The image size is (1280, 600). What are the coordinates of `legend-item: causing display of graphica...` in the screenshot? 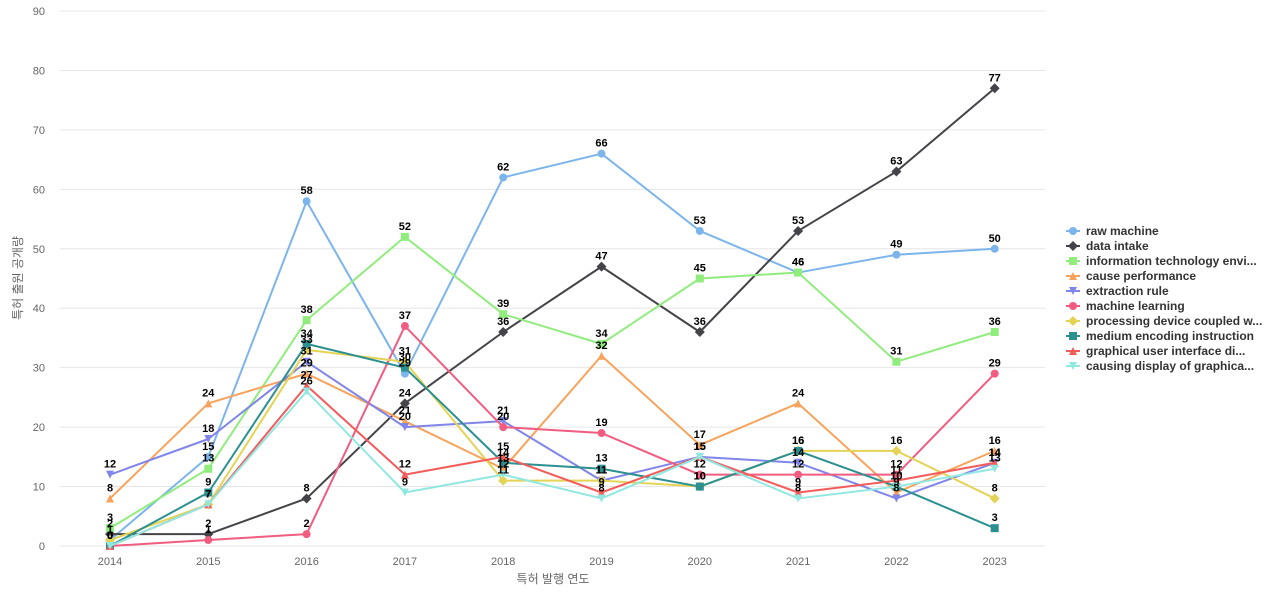 It's located at (1160, 366).